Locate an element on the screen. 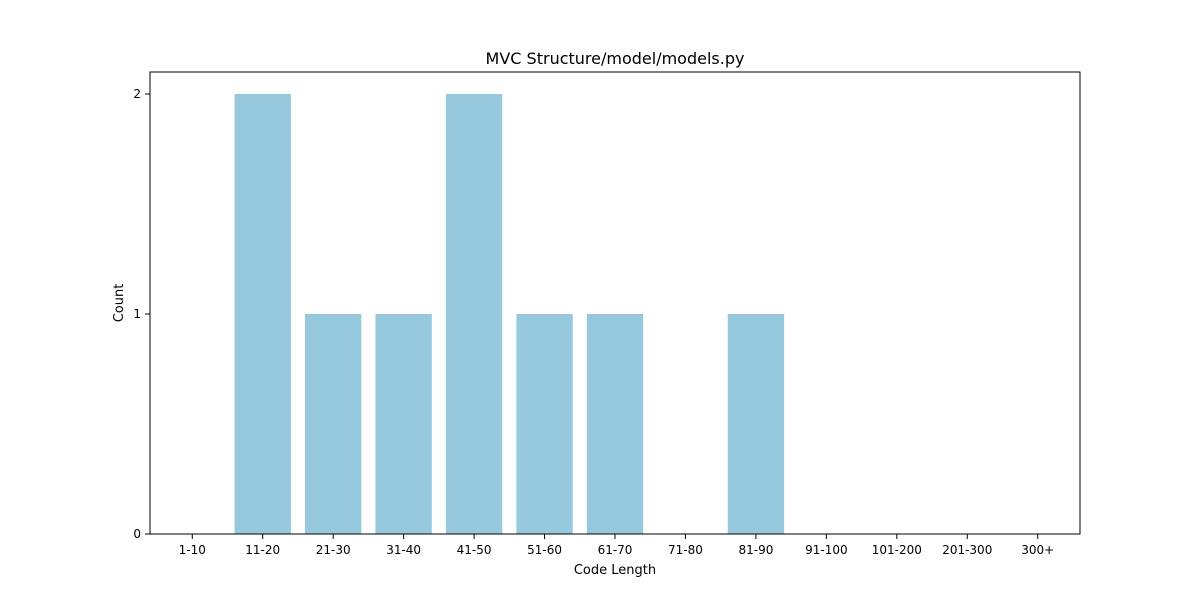 This screenshot has width=1200, height=605. x-tick-label: 21-30 is located at coordinates (333, 550).